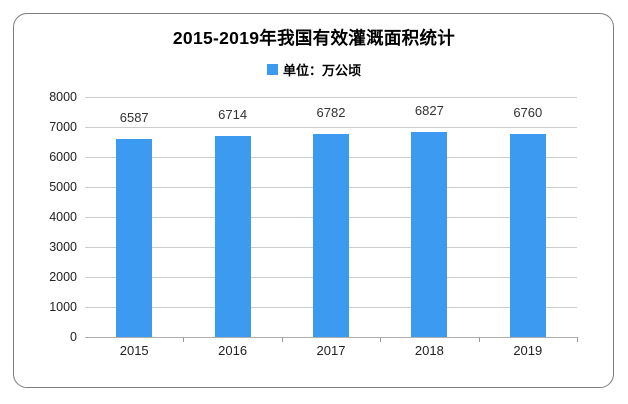  I want to click on bar-value-label: 6782, so click(331, 112).